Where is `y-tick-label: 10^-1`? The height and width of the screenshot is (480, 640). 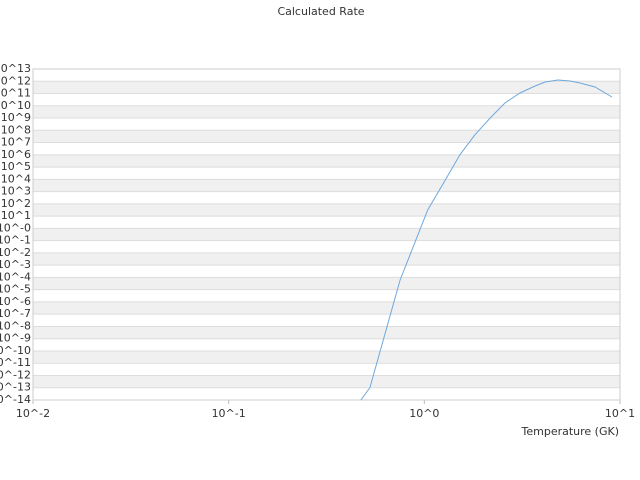 y-tick-label: 10^-1 is located at coordinates (15, 240).